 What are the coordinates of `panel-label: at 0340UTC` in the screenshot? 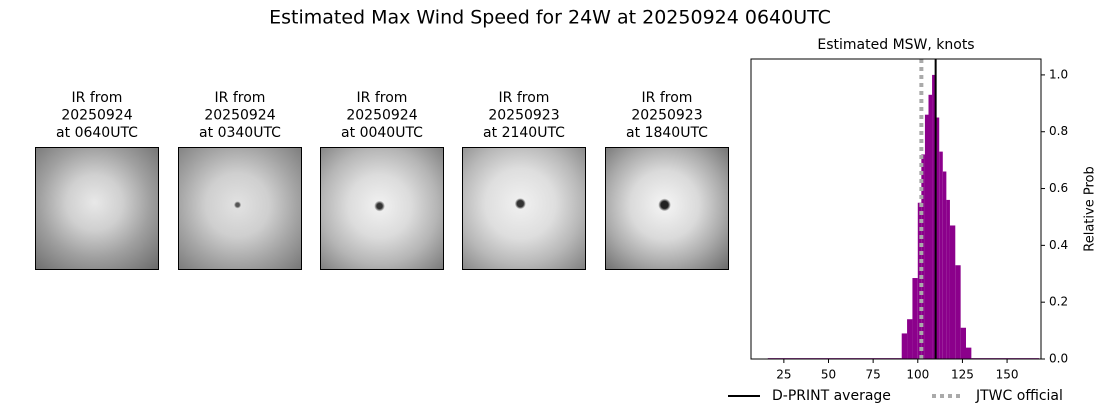 It's located at (240, 133).